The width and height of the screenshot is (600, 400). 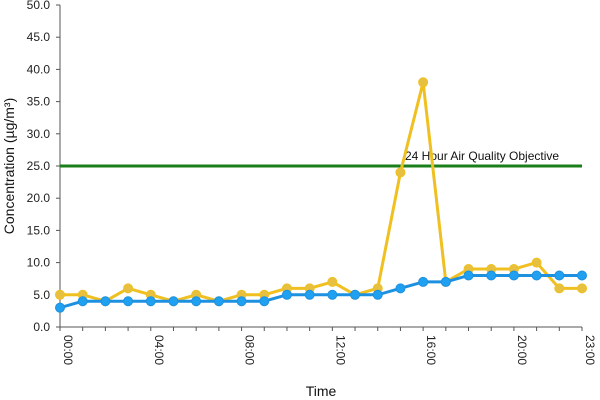 I want to click on x-tick-label: 00:00, so click(x=68, y=350).